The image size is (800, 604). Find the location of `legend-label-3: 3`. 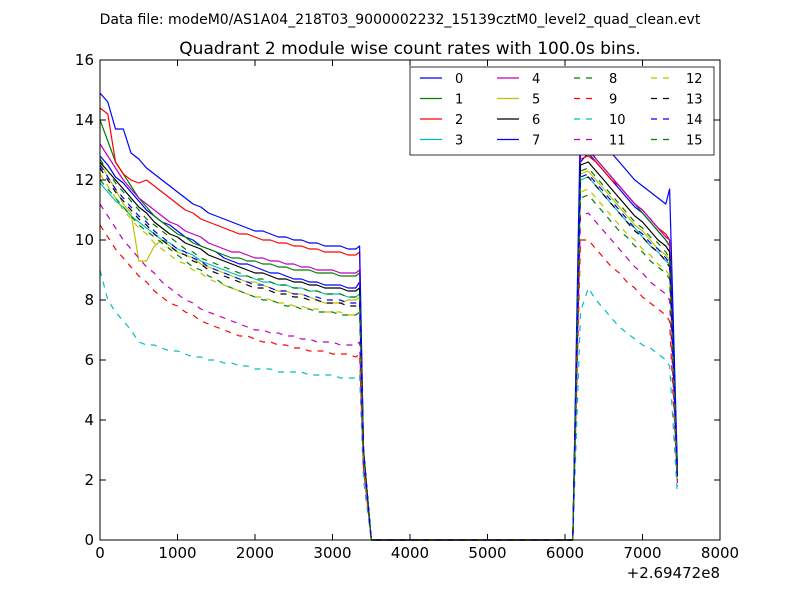

legend-label-3: 3 is located at coordinates (459, 141).